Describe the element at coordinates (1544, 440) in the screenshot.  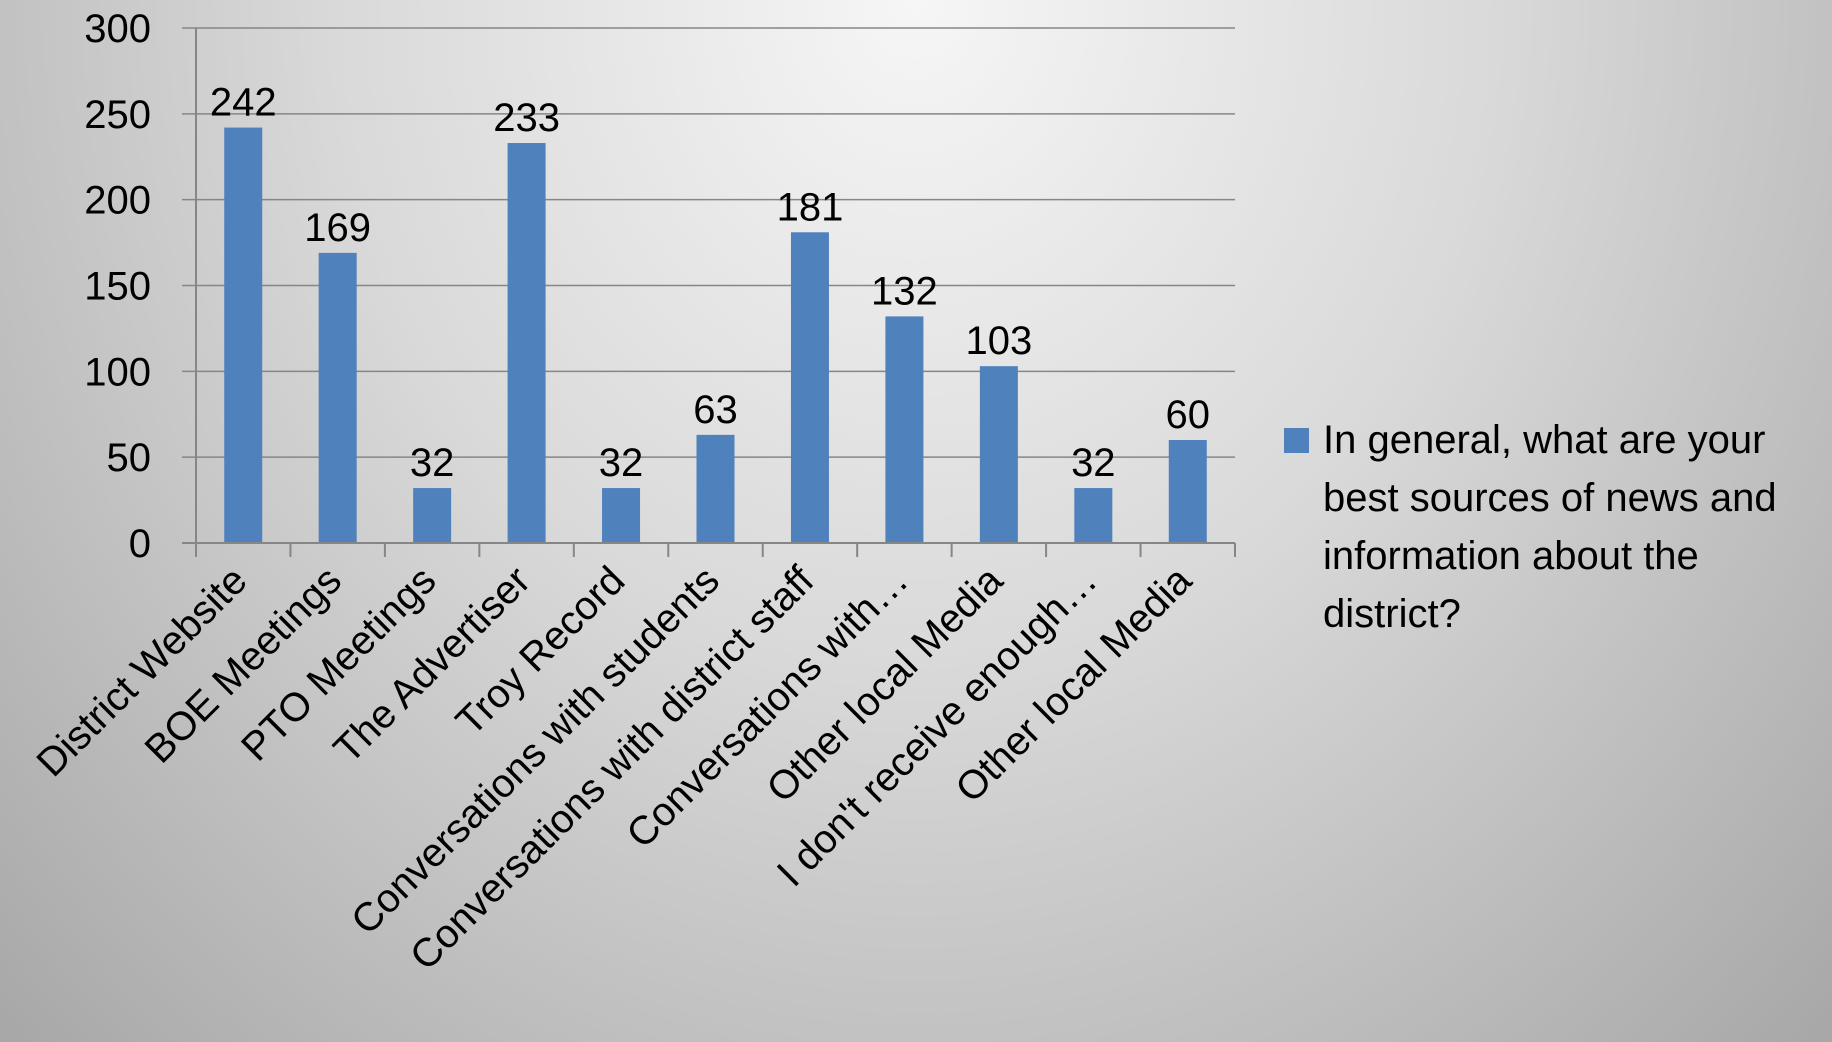
I see `legend-line: In general, what are your` at that location.